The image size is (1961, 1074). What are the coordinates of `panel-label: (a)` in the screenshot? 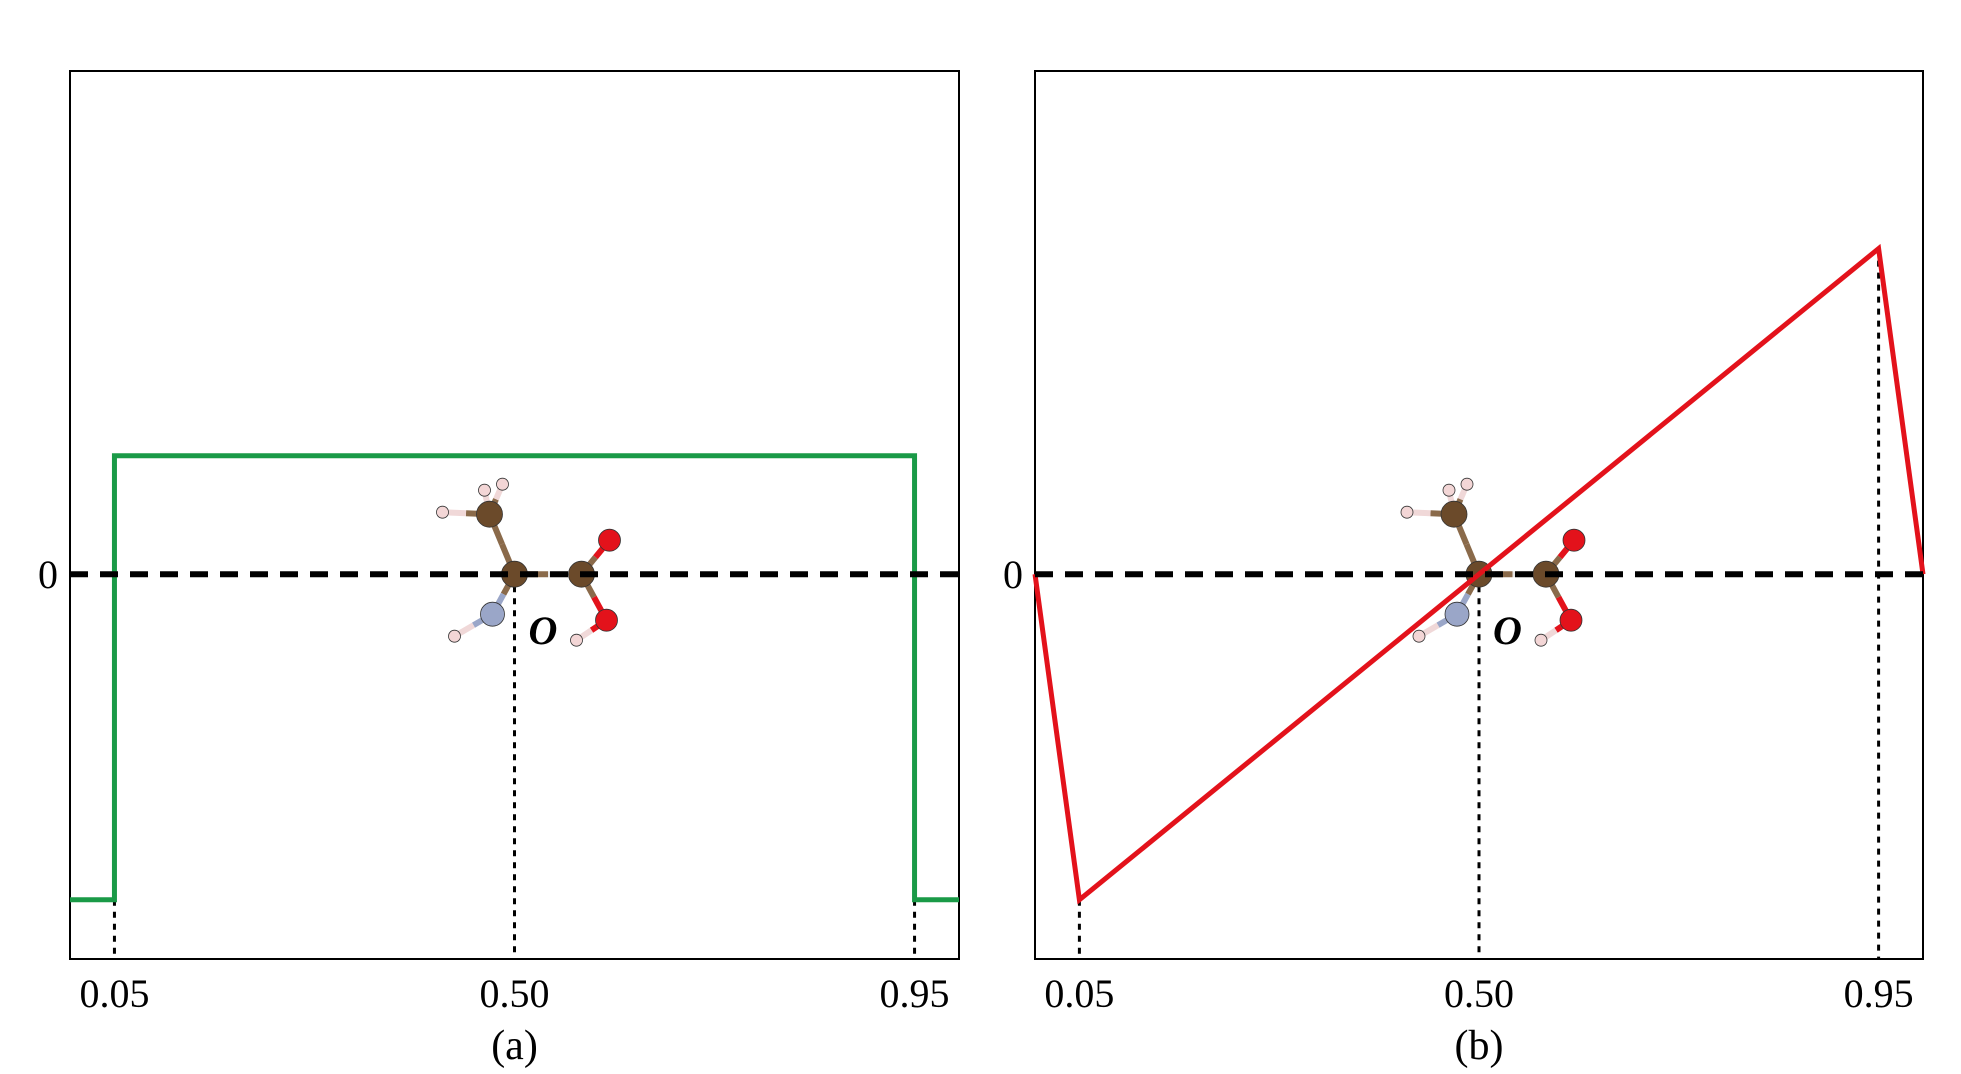 It's located at (514, 1046).